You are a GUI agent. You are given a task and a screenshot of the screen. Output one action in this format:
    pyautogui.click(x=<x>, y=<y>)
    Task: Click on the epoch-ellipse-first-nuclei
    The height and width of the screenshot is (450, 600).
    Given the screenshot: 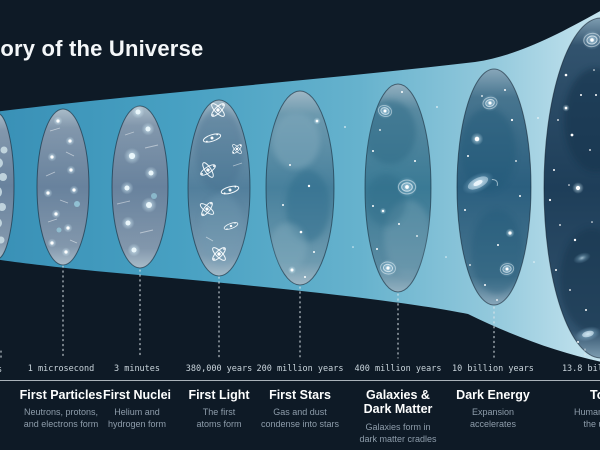 What is the action you would take?
    pyautogui.click(x=140, y=187)
    